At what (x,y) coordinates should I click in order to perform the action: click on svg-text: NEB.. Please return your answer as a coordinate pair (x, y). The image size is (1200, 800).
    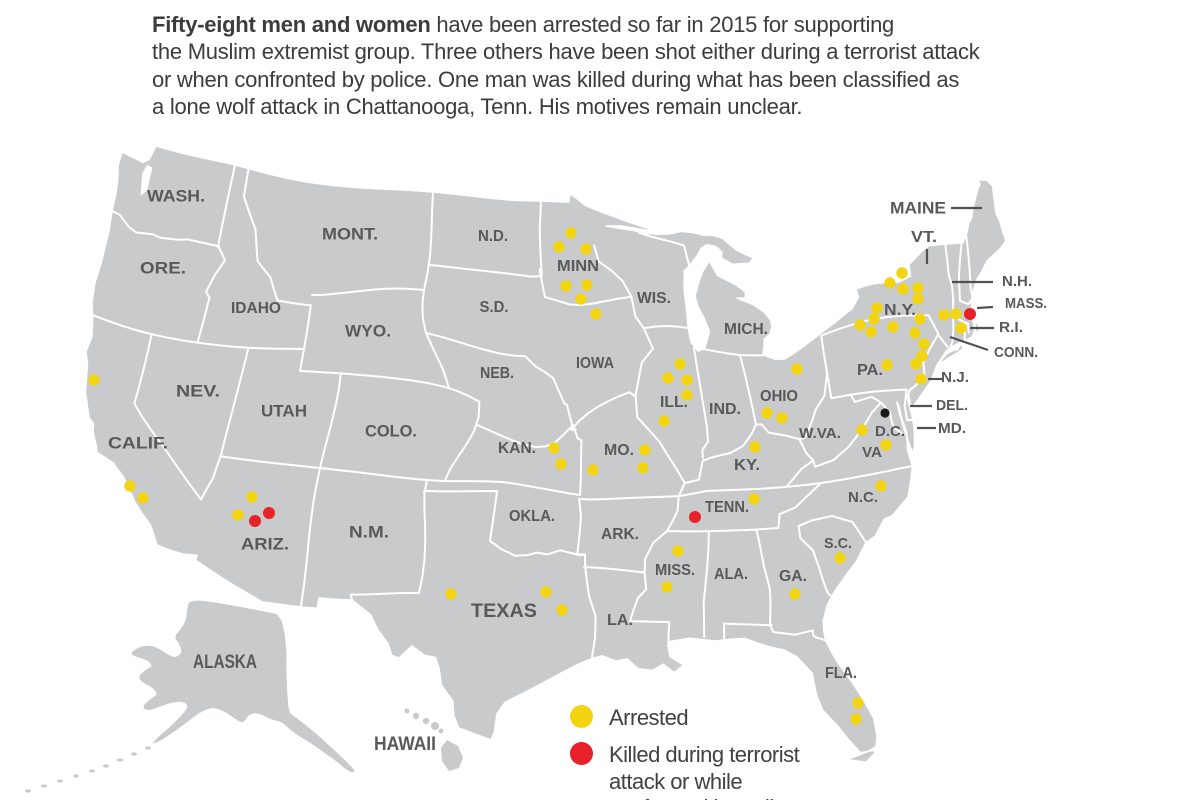
    Looking at the image, I should click on (497, 373).